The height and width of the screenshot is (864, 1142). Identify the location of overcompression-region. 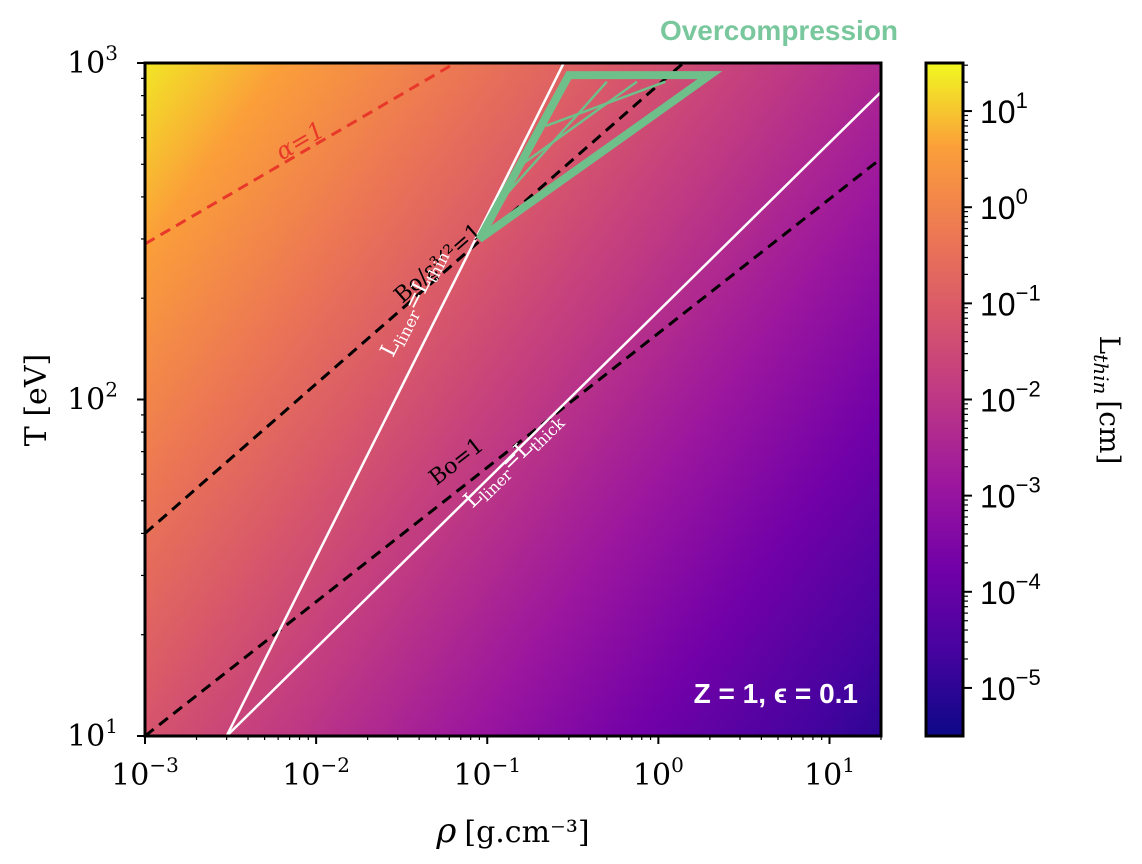
(599, 157).